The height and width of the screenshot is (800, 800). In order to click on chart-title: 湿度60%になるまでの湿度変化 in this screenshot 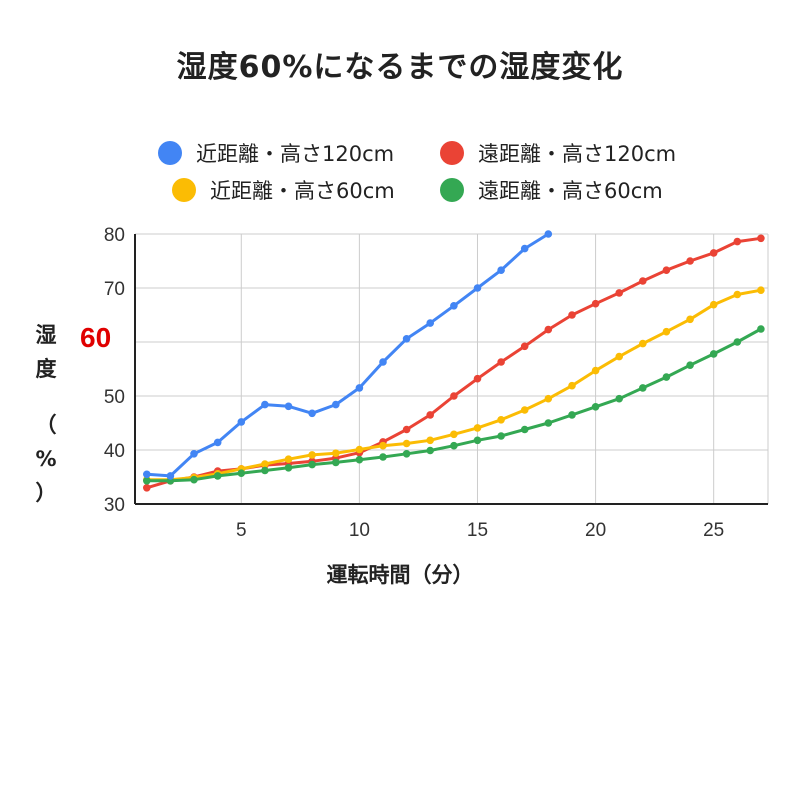, I will do `click(400, 67)`.